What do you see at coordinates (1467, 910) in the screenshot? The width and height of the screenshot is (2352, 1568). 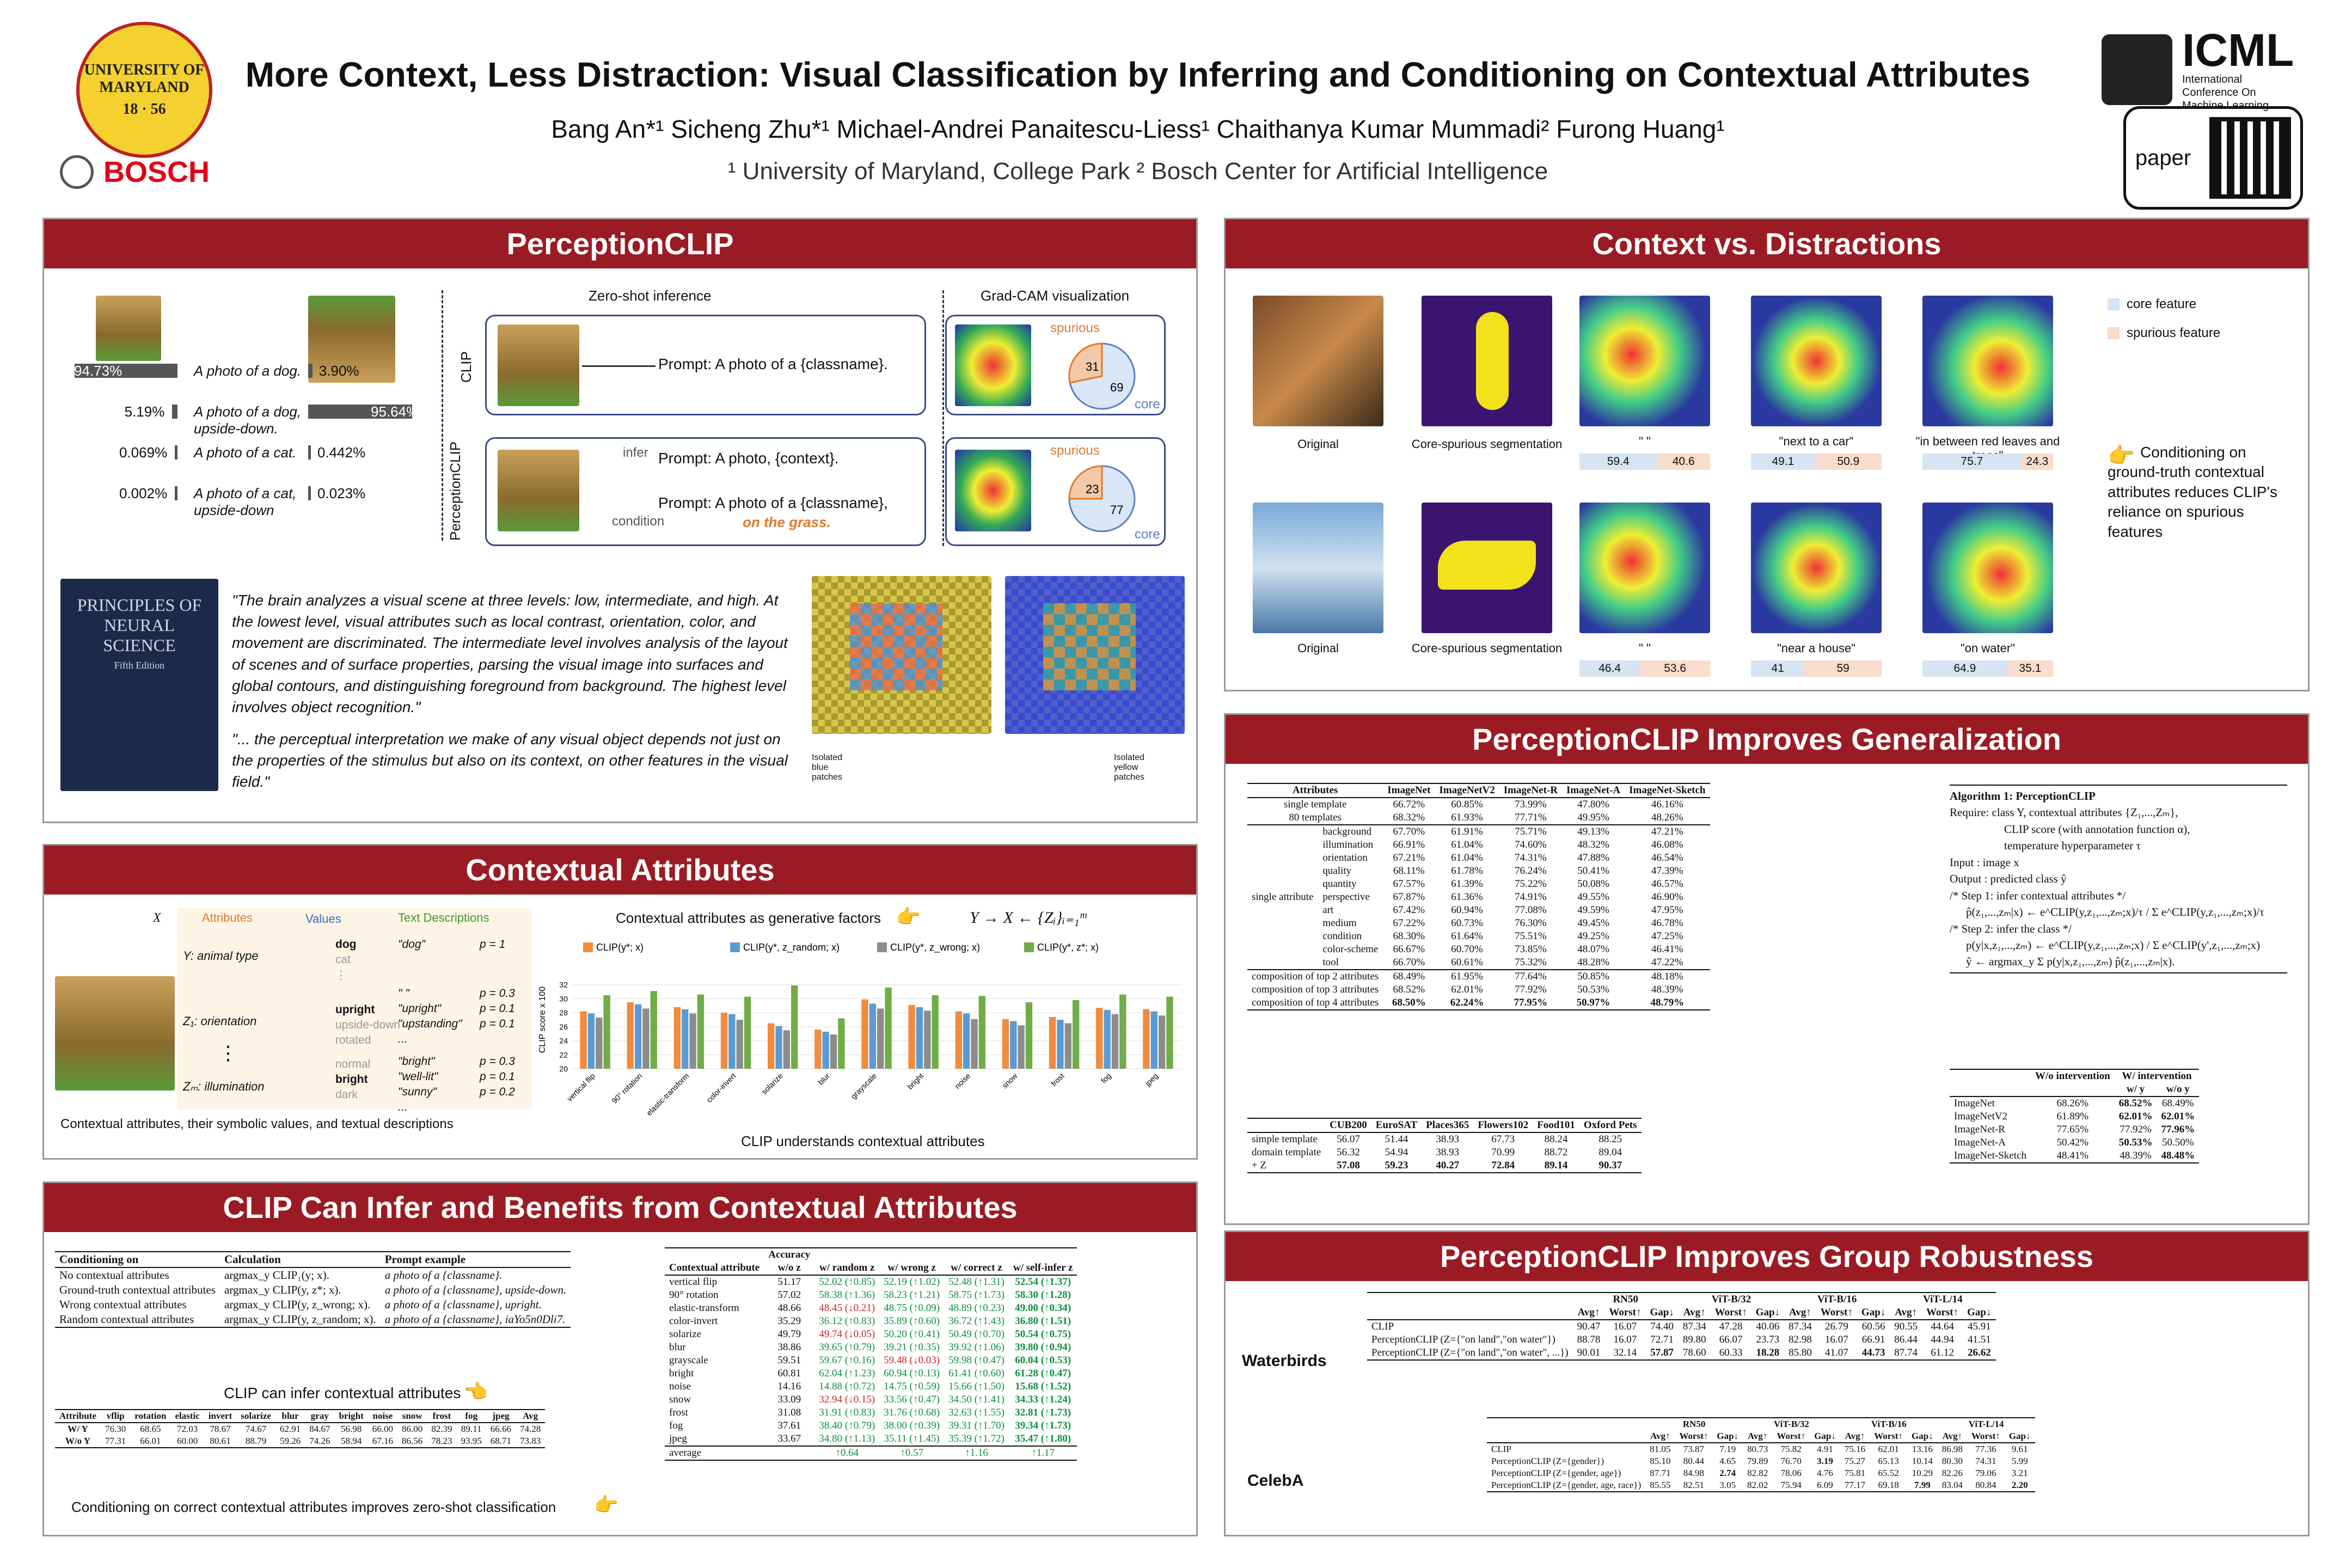 I see `generalization-cell: 60.94%` at bounding box center [1467, 910].